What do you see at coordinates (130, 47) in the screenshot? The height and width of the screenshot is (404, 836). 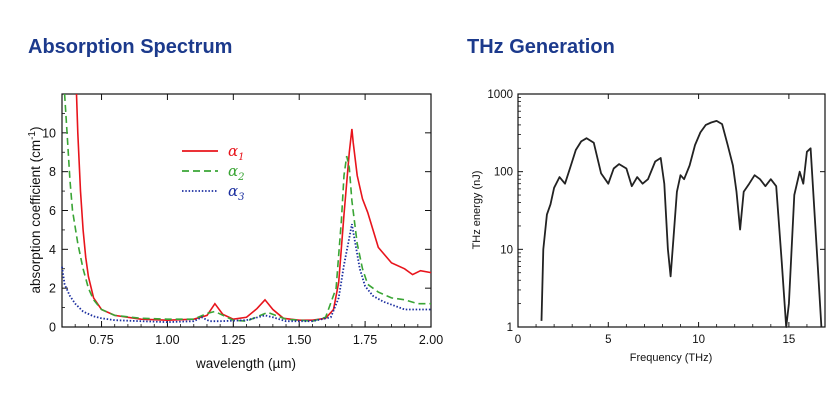 I see `absorption-chart-title: Absorption Spectrum` at bounding box center [130, 47].